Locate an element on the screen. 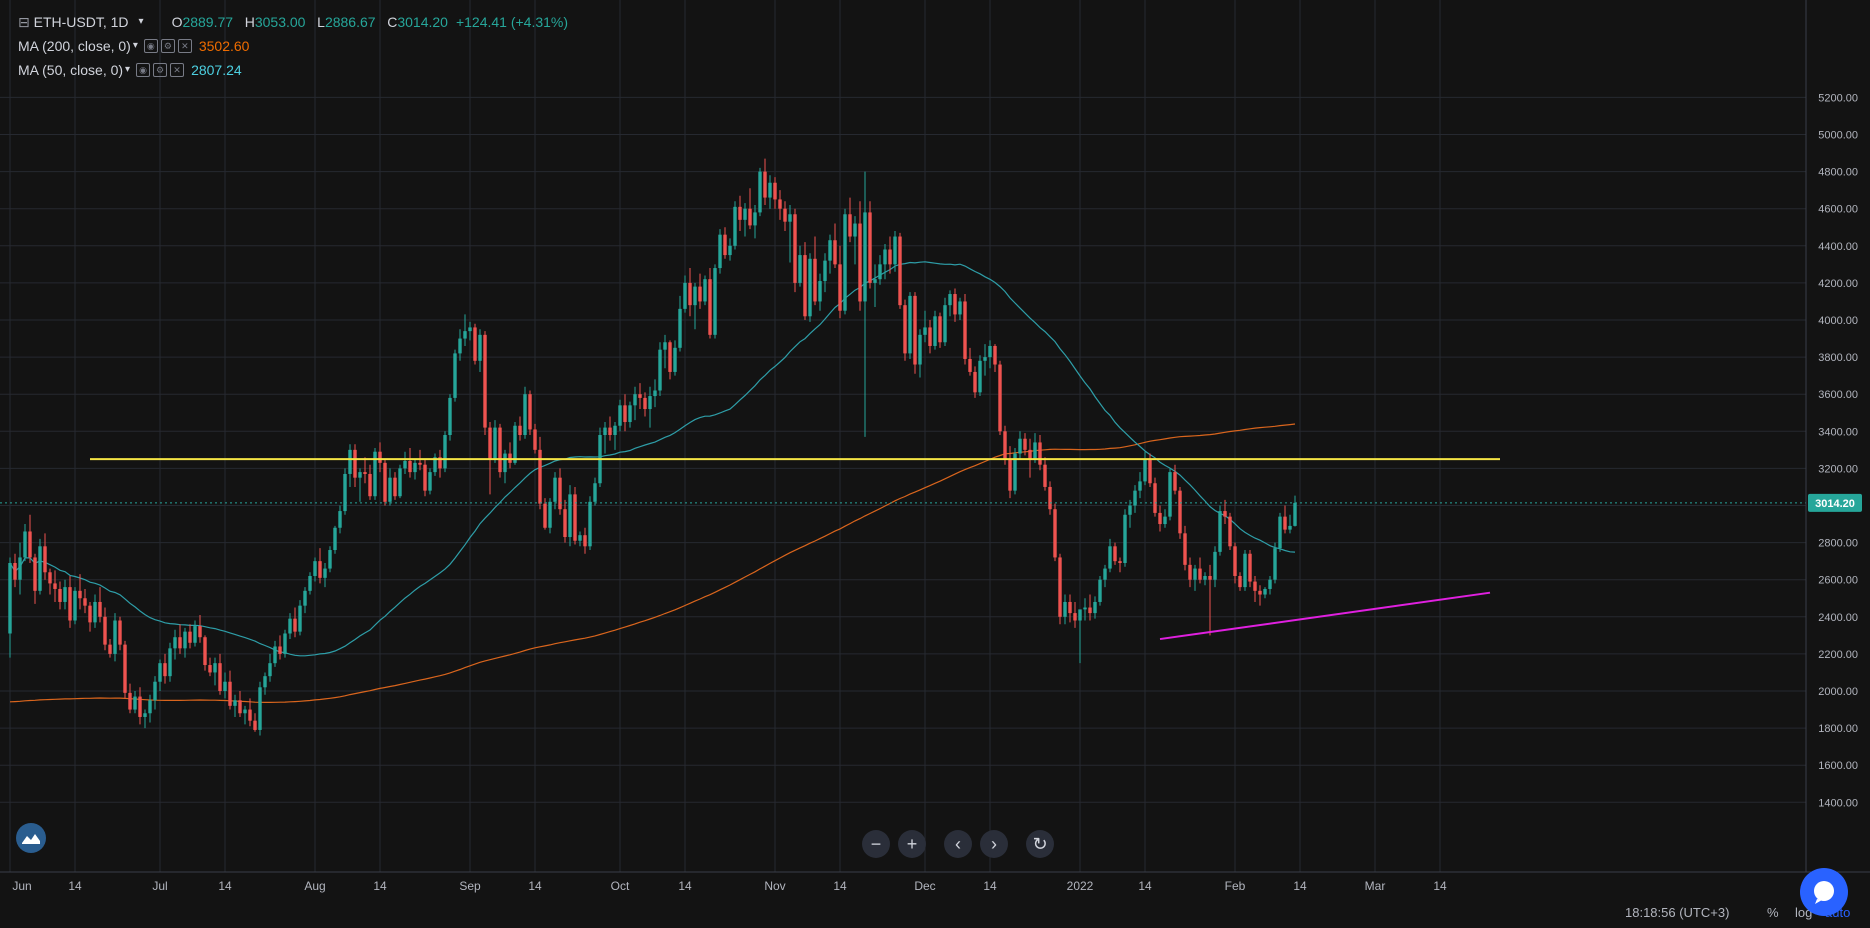  reset-chart-button: ↻ is located at coordinates (1040, 844).